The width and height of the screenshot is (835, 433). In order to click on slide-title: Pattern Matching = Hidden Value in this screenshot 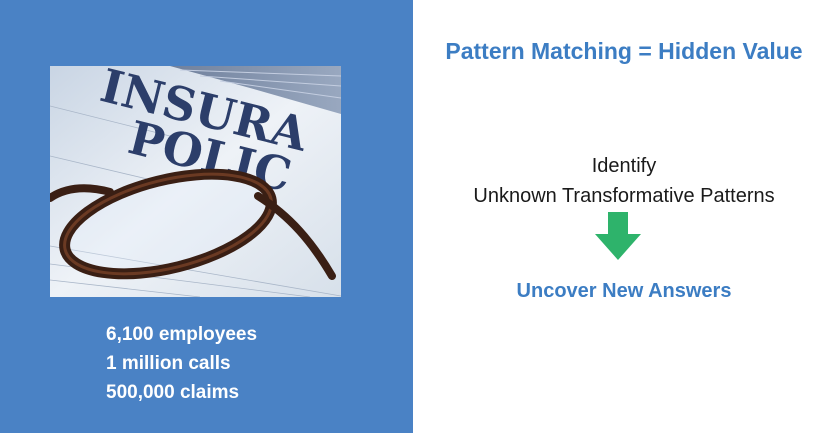, I will do `click(624, 51)`.